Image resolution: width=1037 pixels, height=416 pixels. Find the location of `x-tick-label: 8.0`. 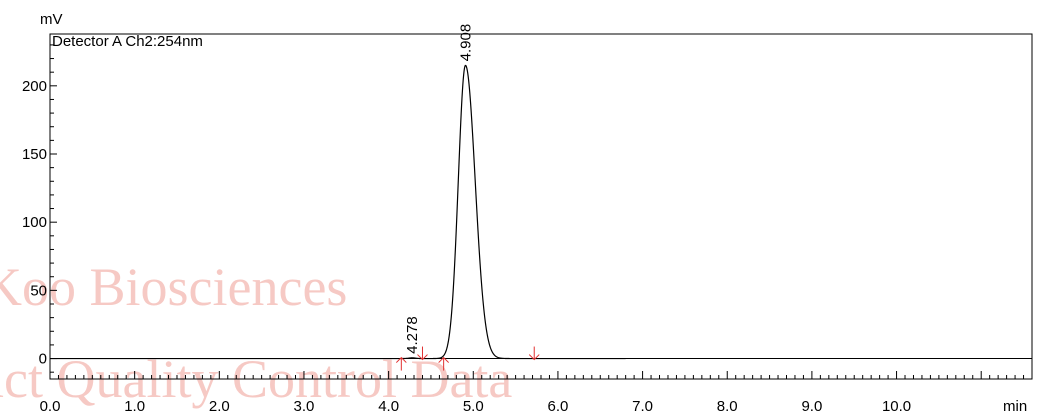

x-tick-label: 8.0 is located at coordinates (727, 406).